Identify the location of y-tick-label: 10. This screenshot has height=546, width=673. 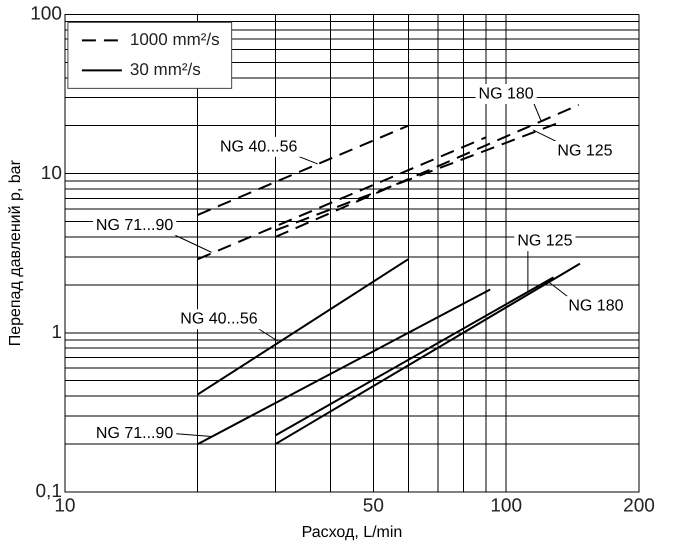
(51, 173).